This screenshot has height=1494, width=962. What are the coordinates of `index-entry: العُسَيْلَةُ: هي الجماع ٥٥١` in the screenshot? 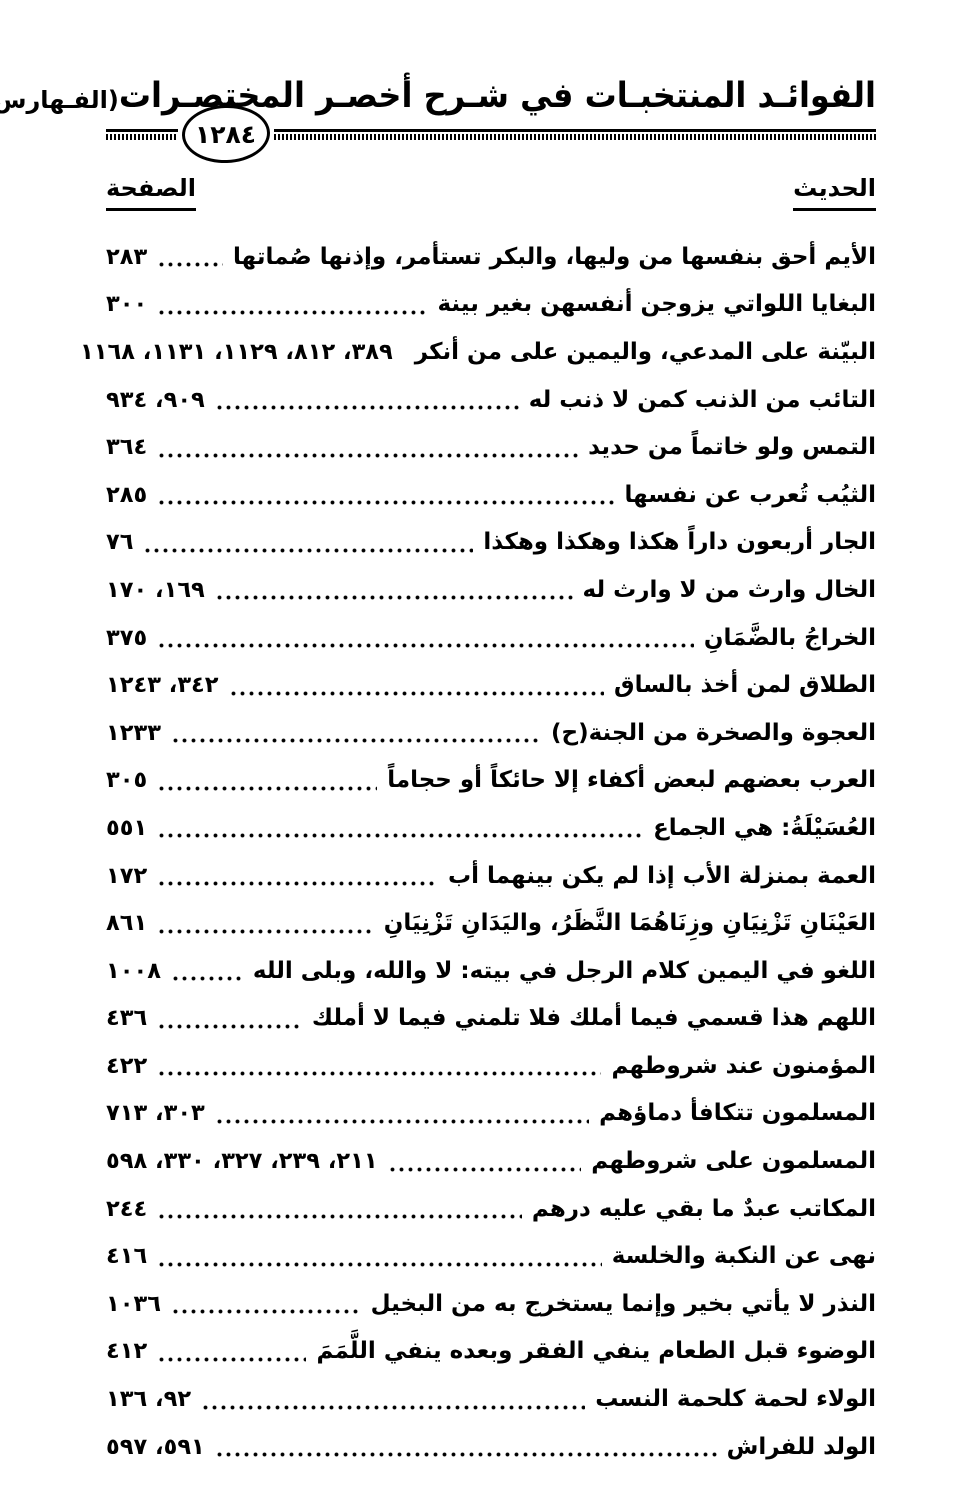 It's located at (491, 828).